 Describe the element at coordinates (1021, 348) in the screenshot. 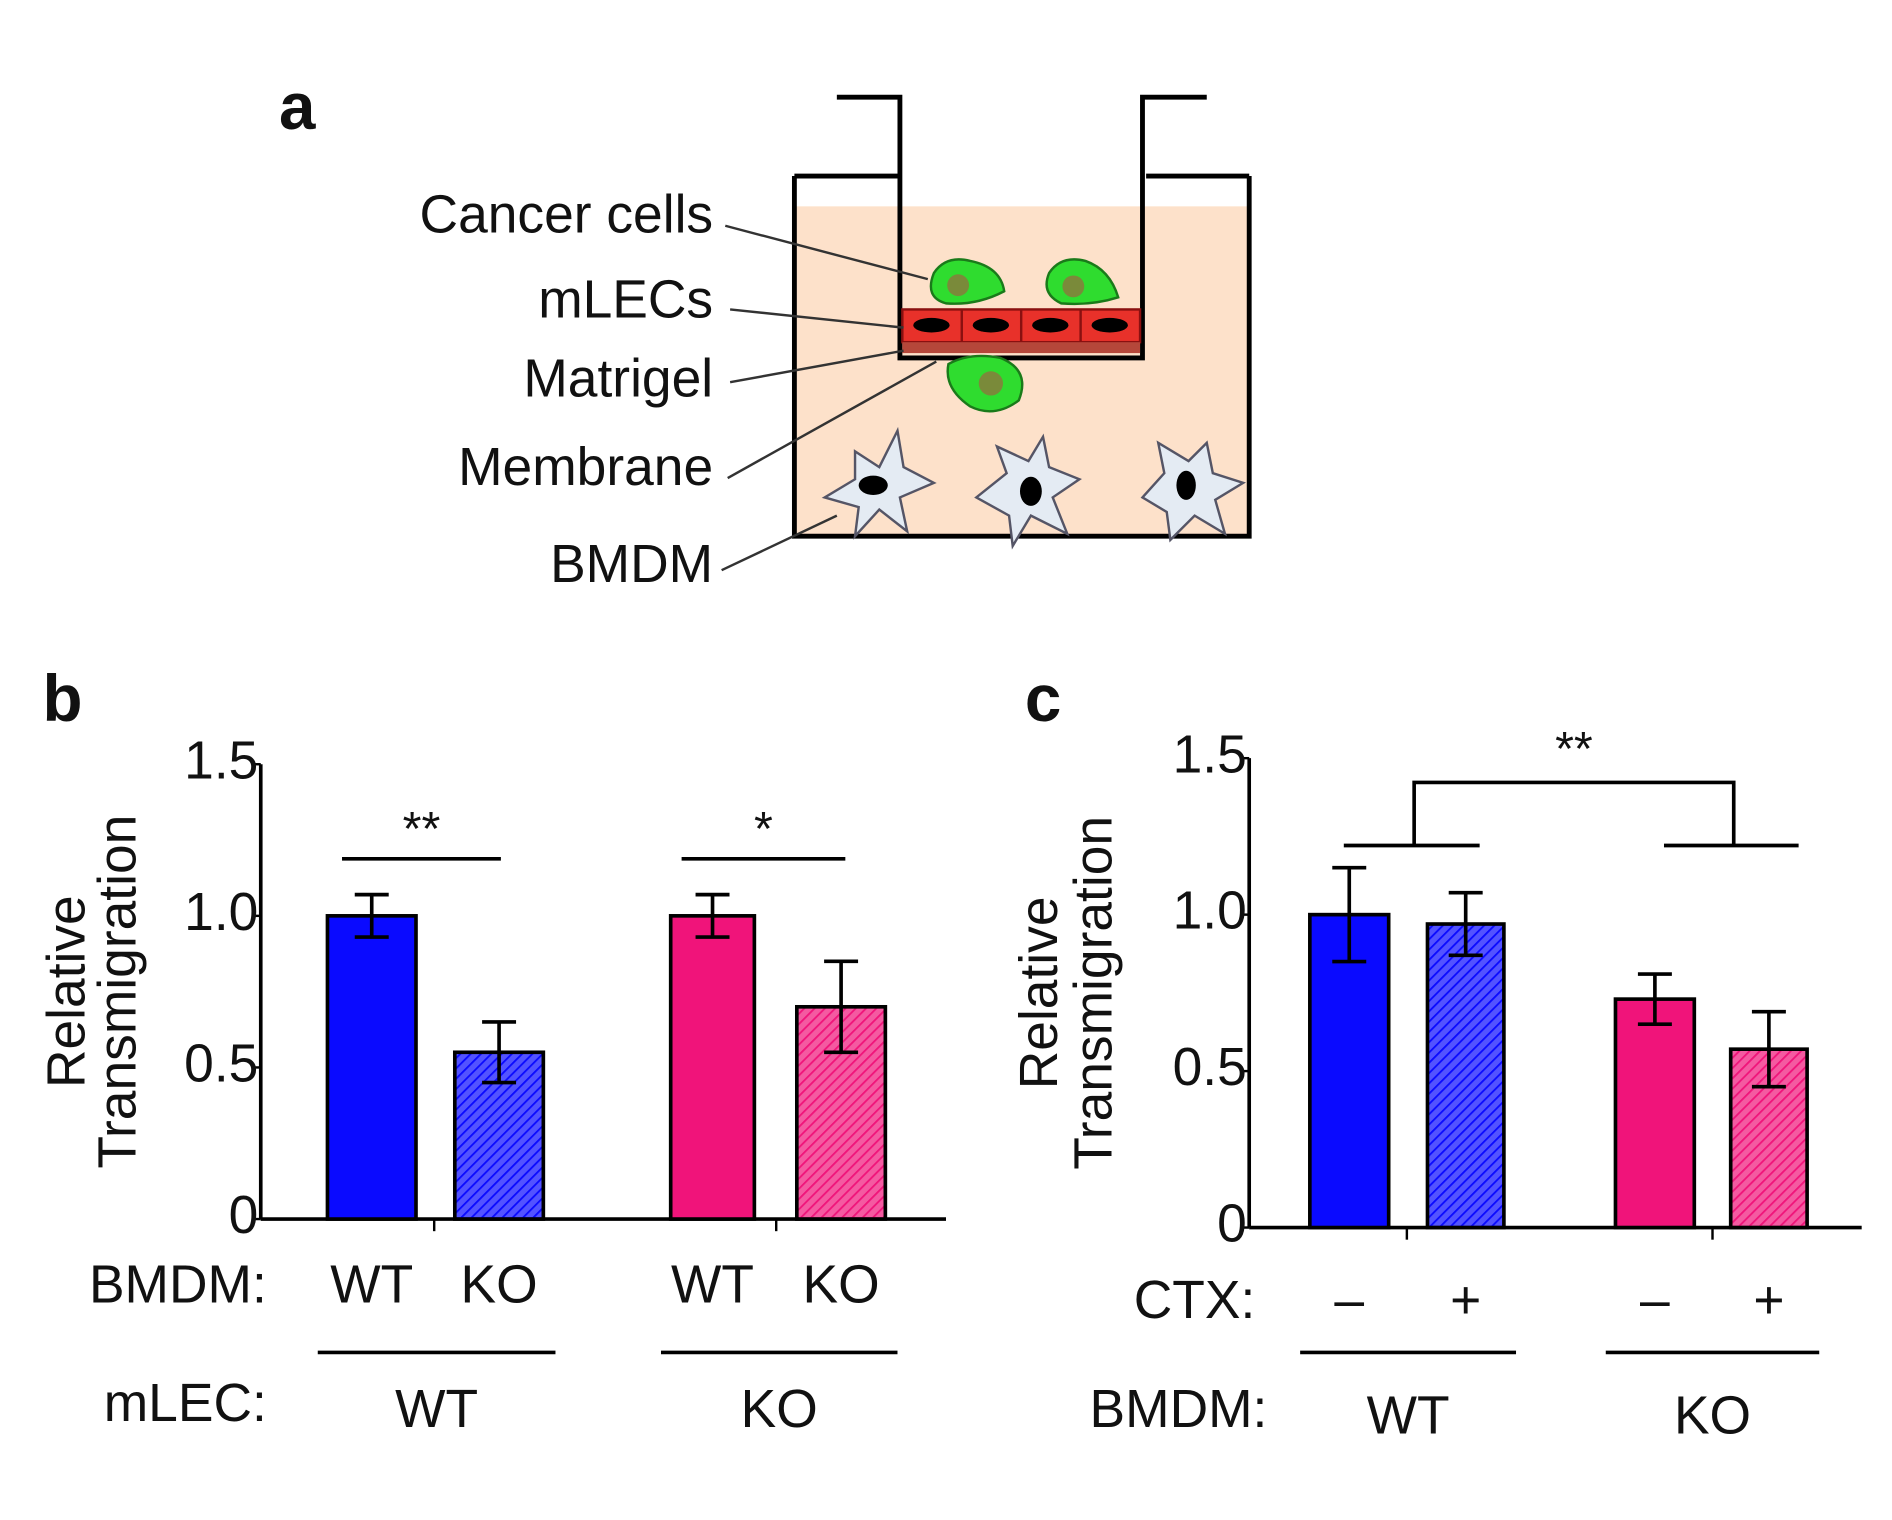

I see `matrigel` at that location.